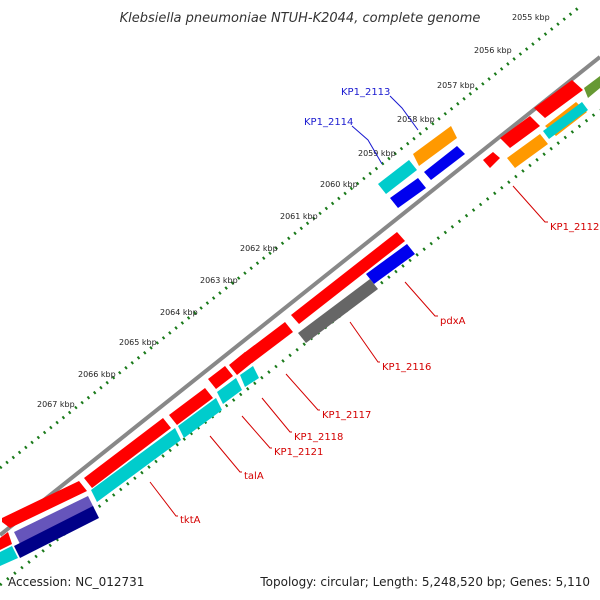 The height and width of the screenshot is (600, 600). I want to click on tick-label: 2067 kbp, so click(56, 404).